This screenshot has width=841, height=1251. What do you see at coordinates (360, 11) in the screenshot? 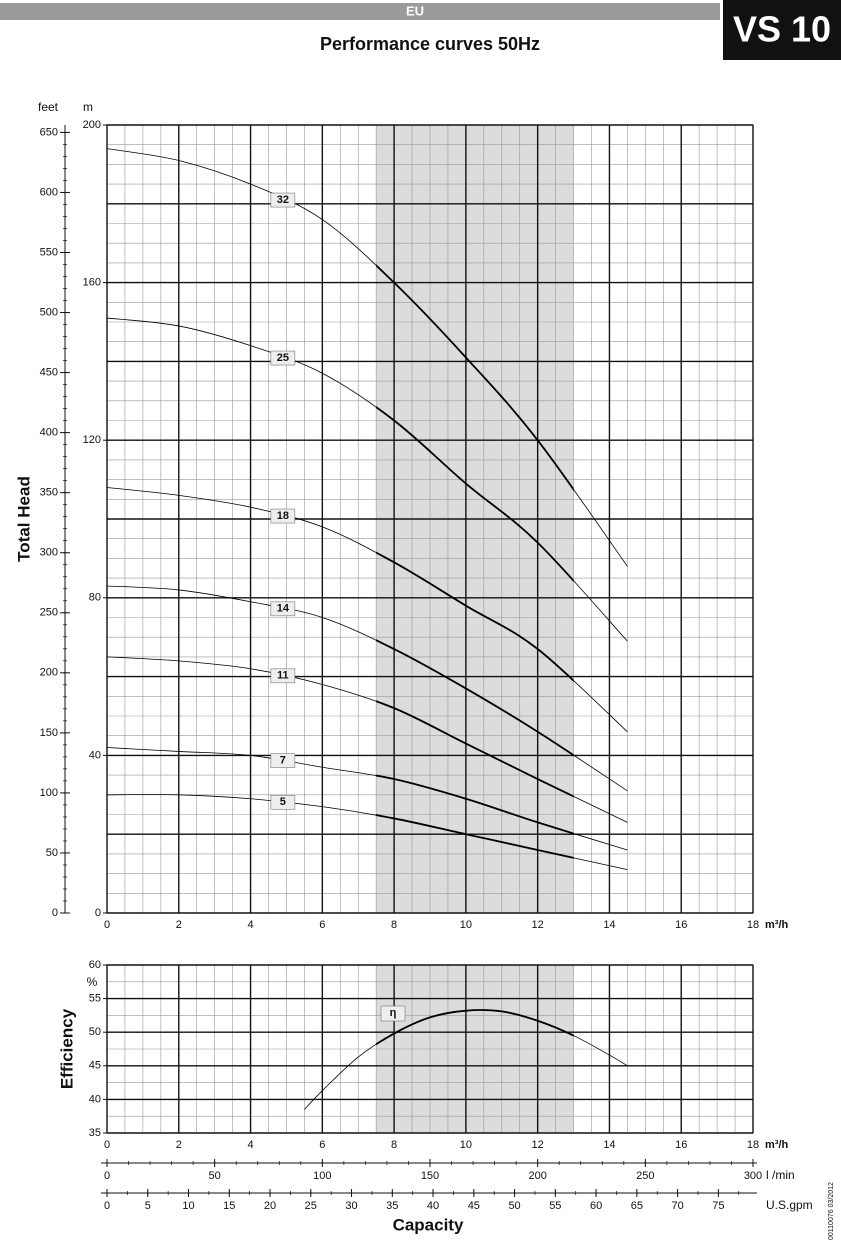
I see `header-bar` at bounding box center [360, 11].